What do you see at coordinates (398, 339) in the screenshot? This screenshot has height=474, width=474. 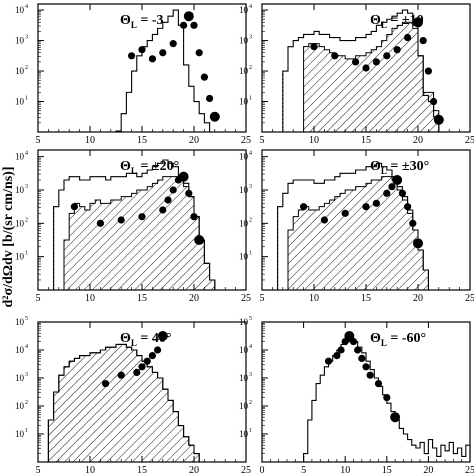 I see `panel-label: ΘL = -60°` at bounding box center [398, 339].